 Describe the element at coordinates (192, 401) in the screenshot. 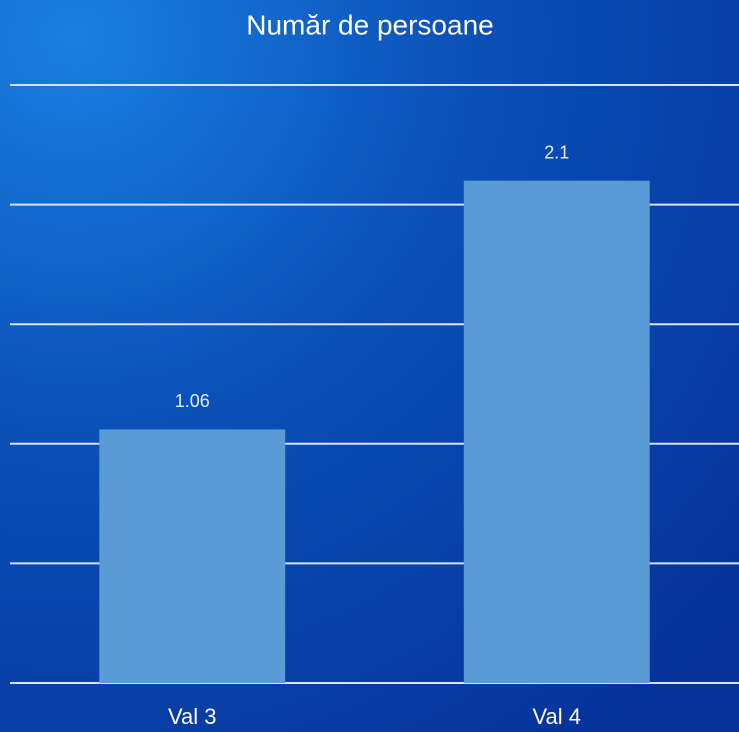

I see `data-label: 1.06` at that location.